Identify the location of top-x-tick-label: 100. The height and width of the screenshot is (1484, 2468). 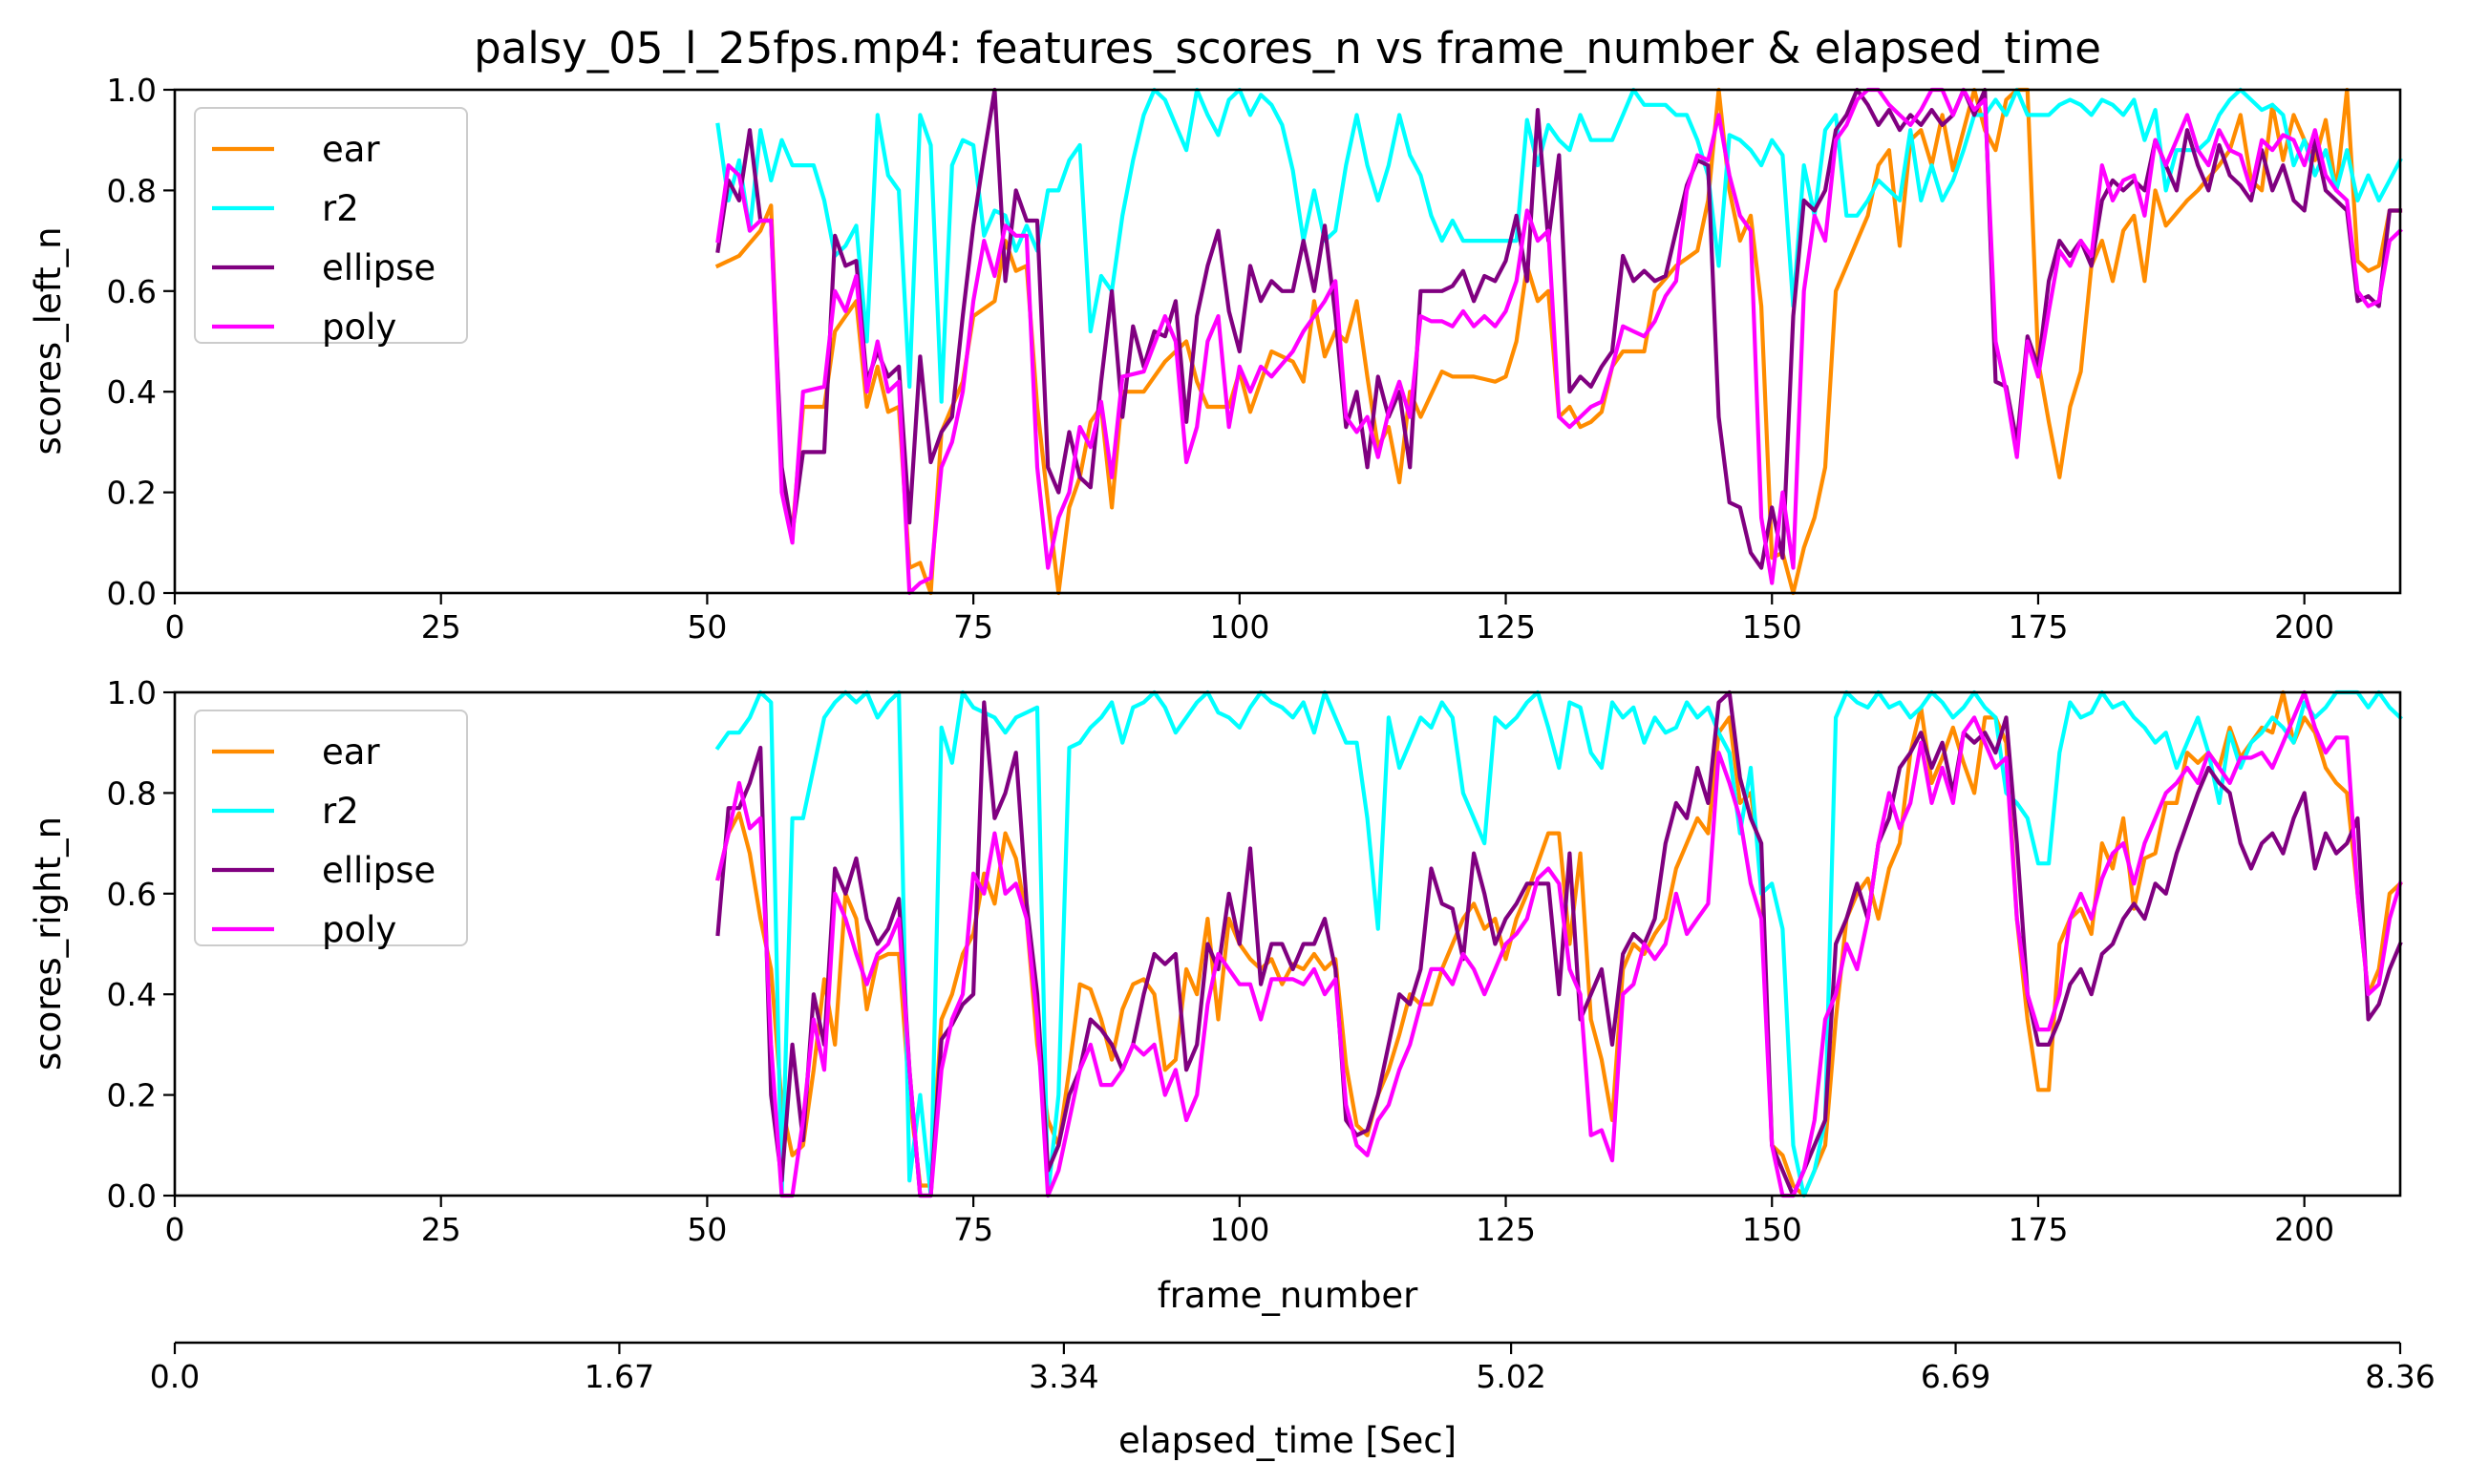
(1239, 627).